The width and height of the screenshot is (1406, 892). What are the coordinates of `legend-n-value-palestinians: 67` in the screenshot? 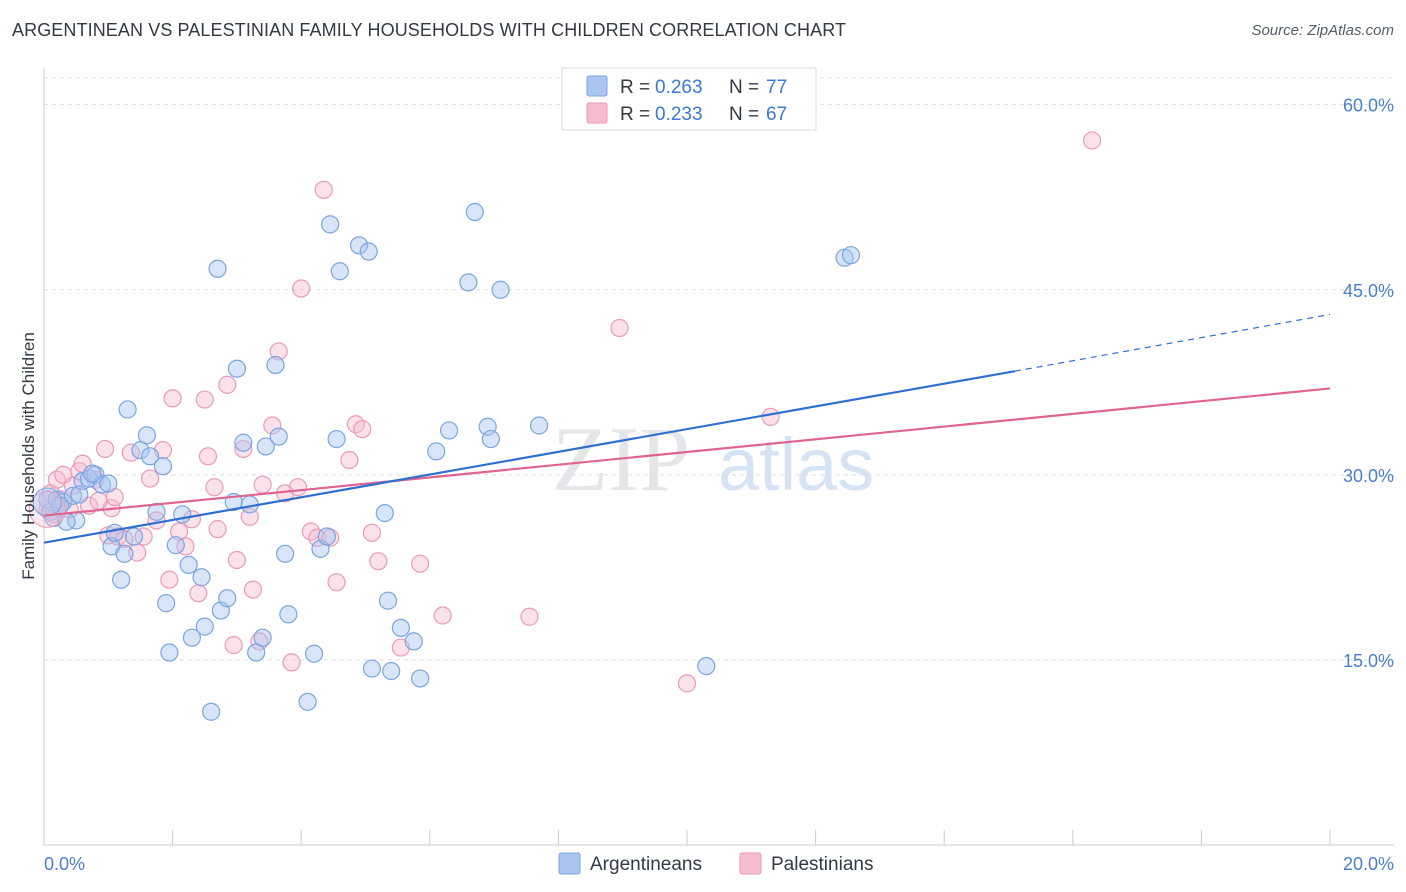 It's located at (776, 114).